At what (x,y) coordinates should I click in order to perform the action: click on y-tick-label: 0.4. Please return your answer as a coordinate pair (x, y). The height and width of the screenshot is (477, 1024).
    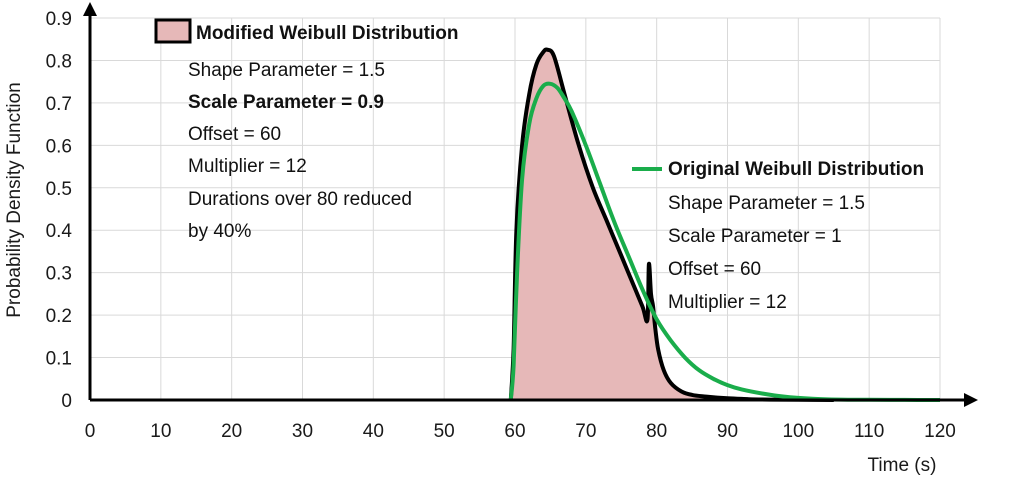
    Looking at the image, I should click on (59, 231).